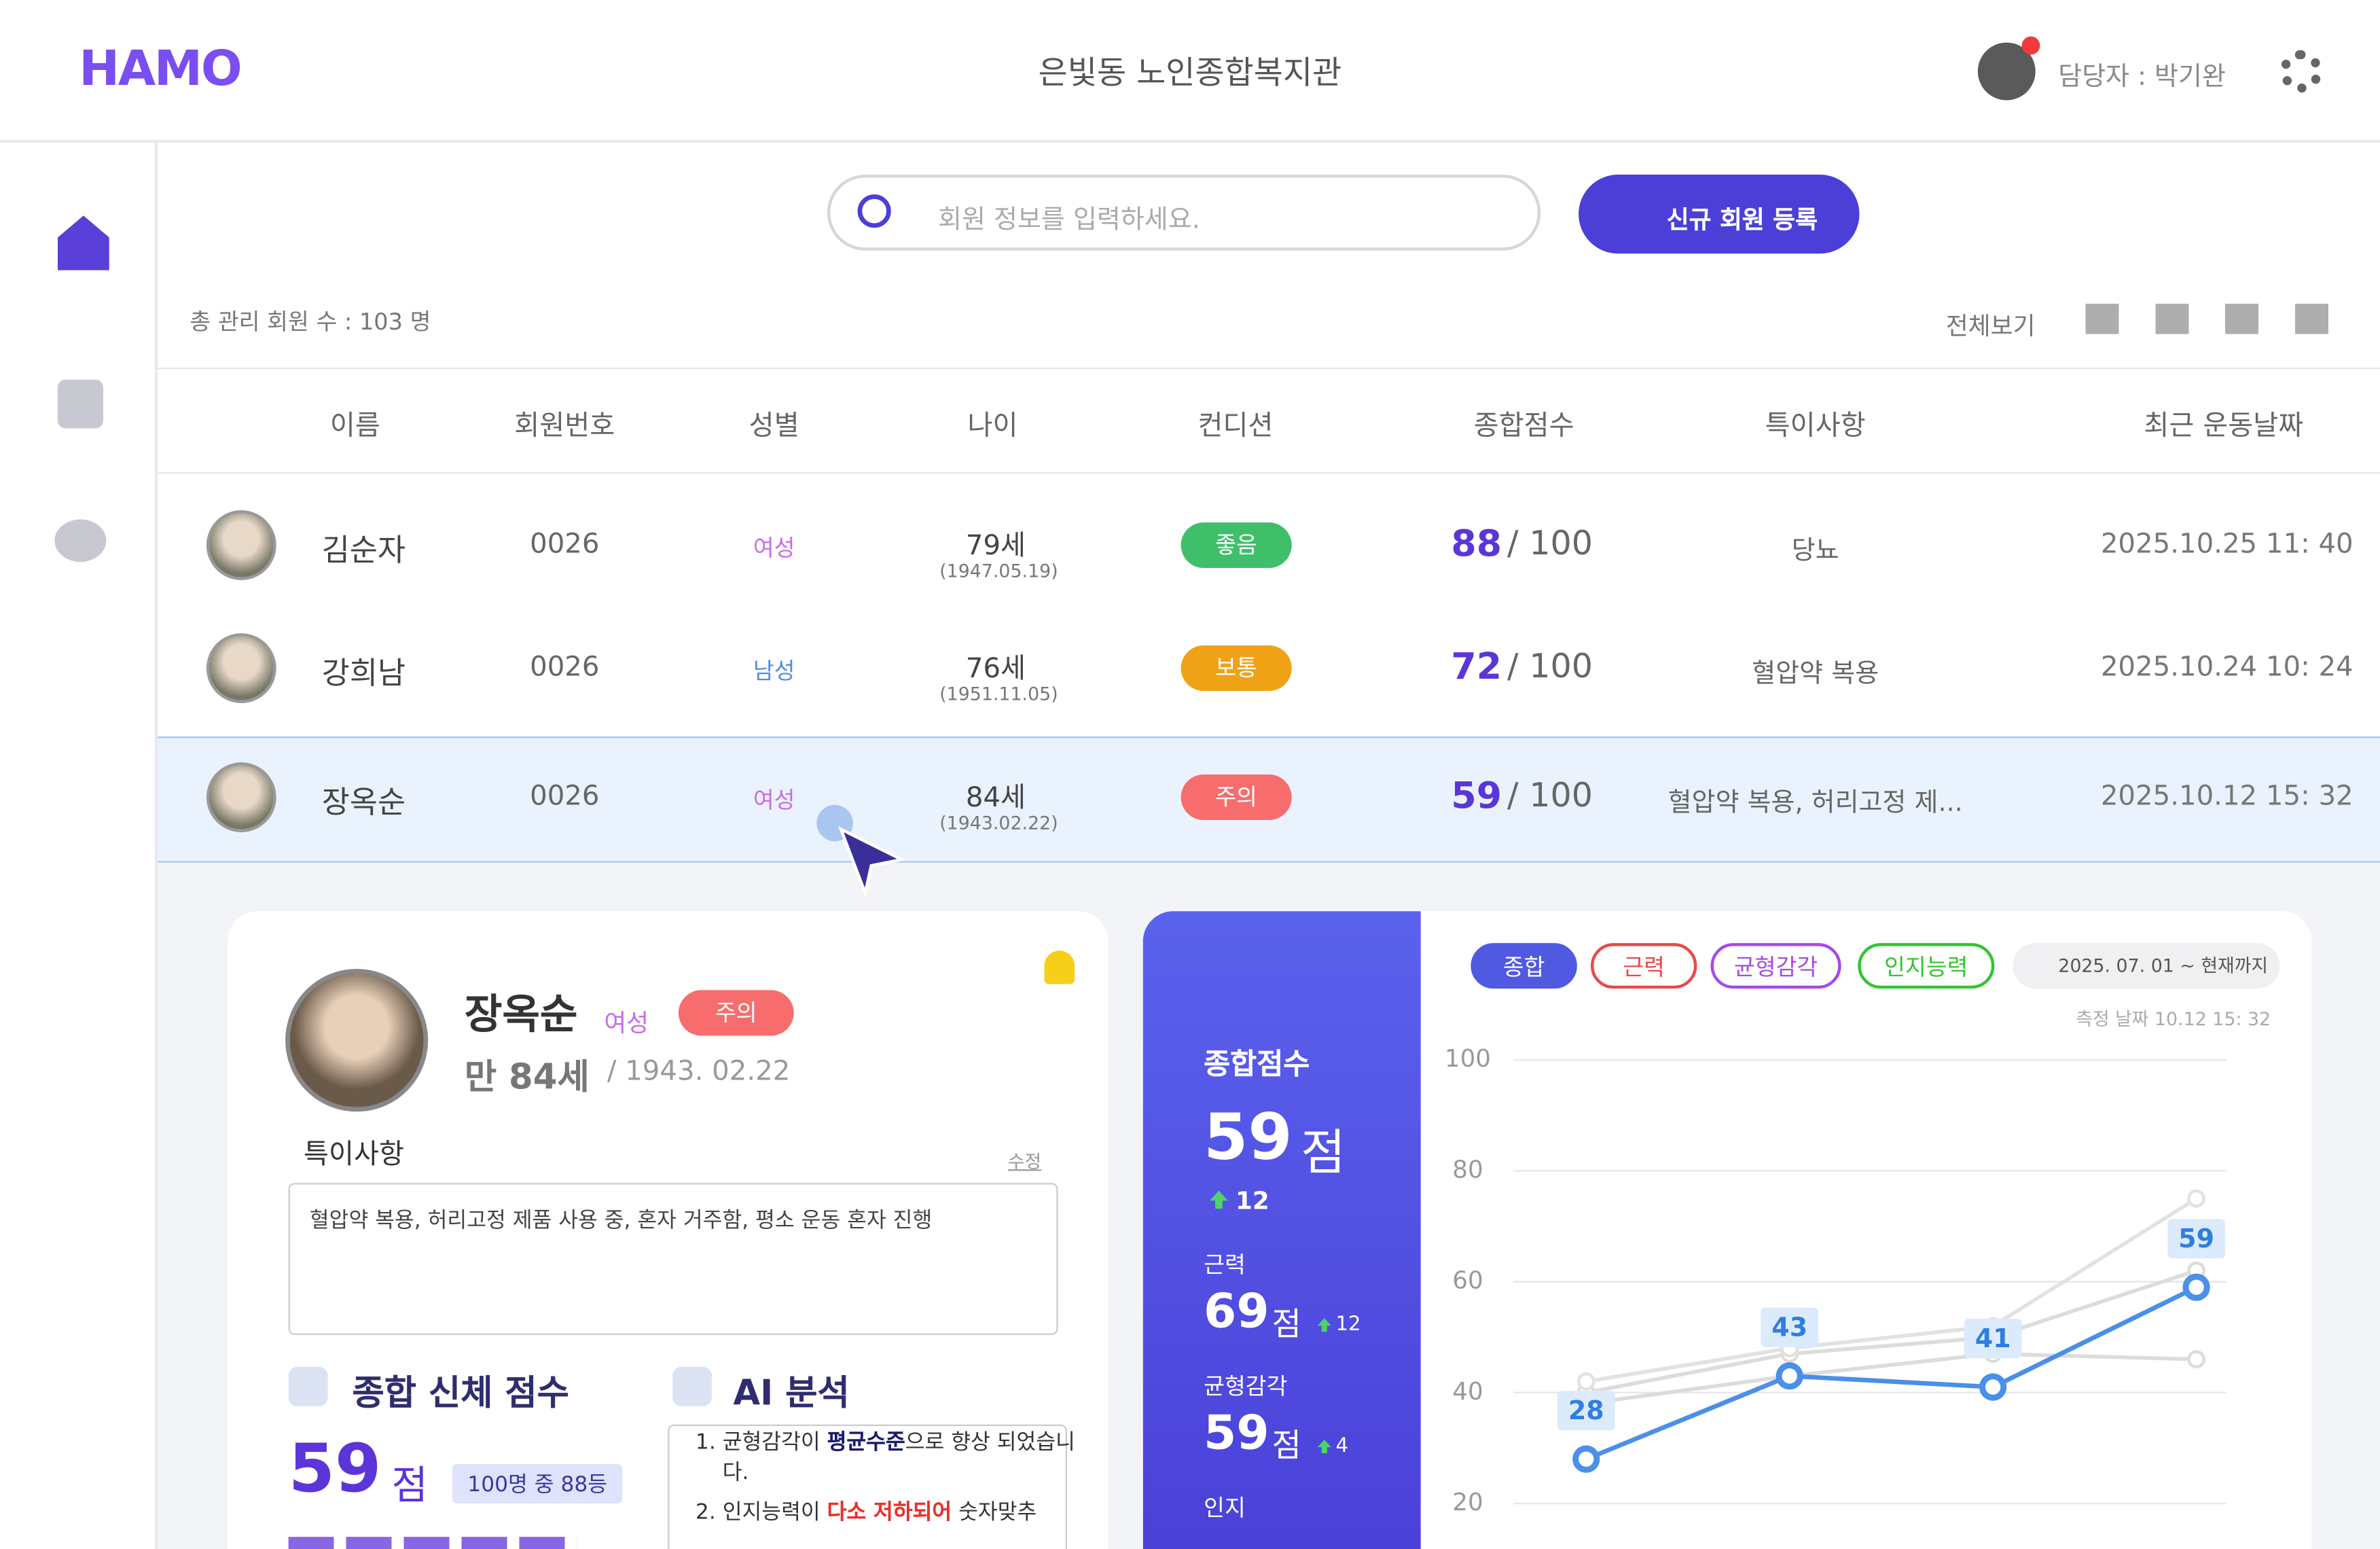 The width and height of the screenshot is (2380, 1549). I want to click on column-header: 종합점수, so click(1524, 426).